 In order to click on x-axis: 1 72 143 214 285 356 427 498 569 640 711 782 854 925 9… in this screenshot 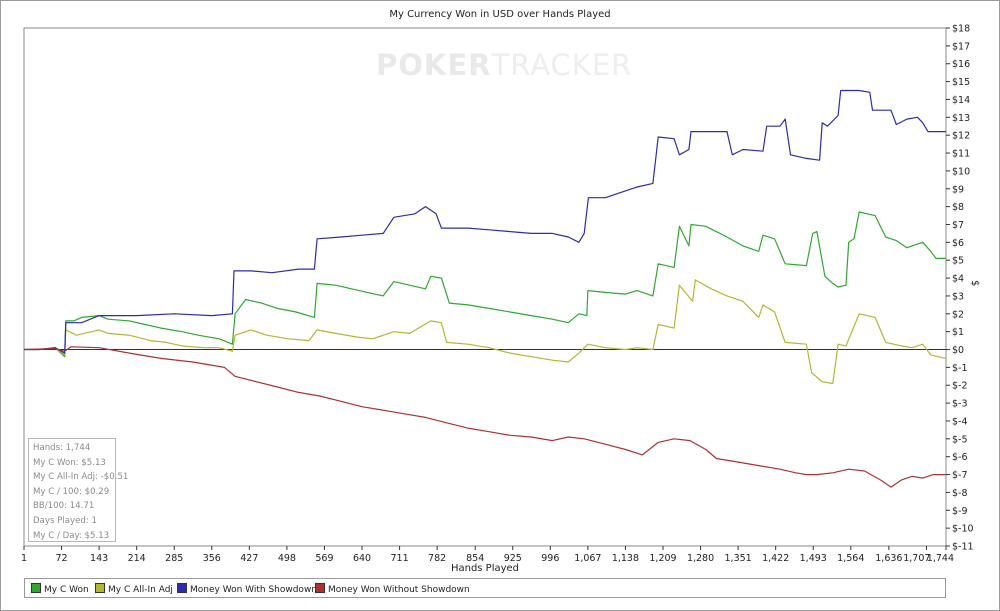, I will do `click(487, 555)`.